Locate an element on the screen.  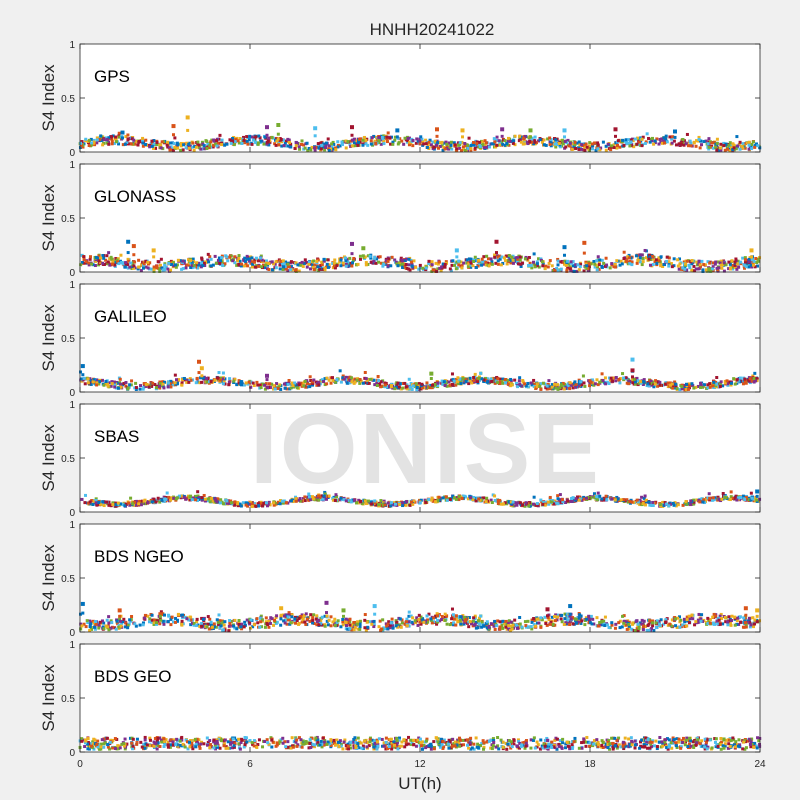
scatter-points is located at coordinates (421, 499).